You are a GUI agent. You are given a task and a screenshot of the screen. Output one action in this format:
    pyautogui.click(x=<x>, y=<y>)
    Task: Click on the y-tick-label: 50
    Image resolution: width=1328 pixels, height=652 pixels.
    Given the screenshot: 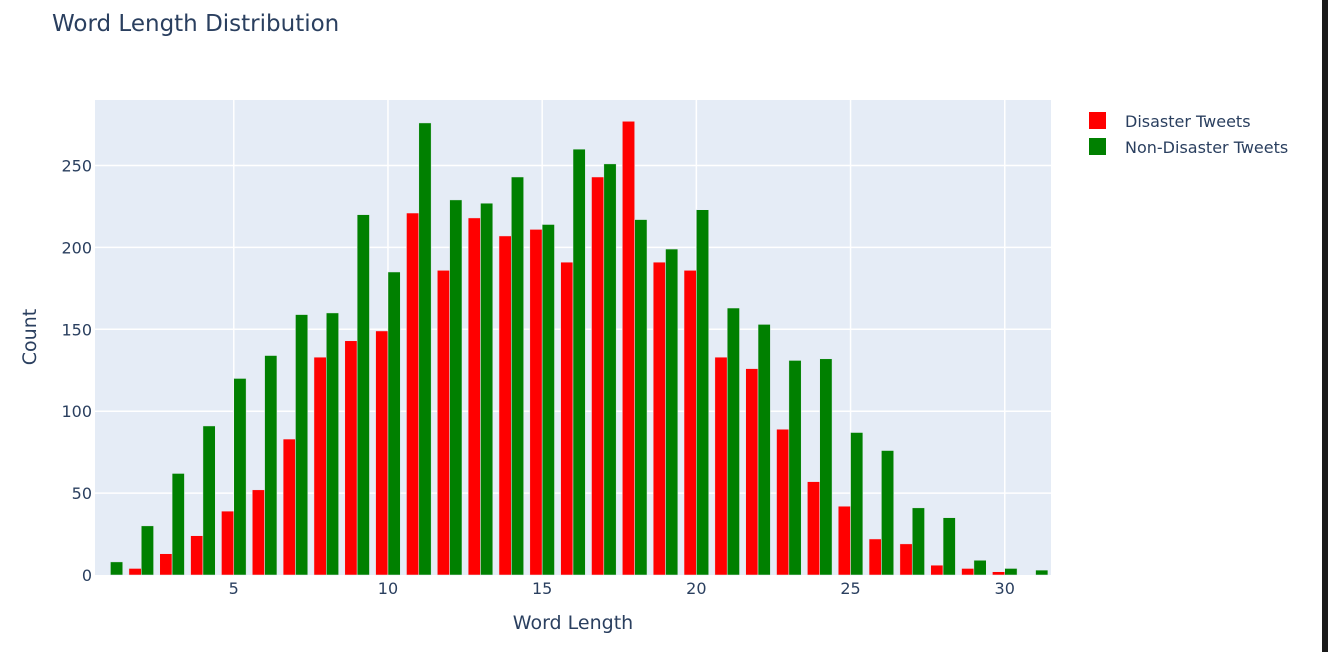 What is the action you would take?
    pyautogui.click(x=82, y=493)
    